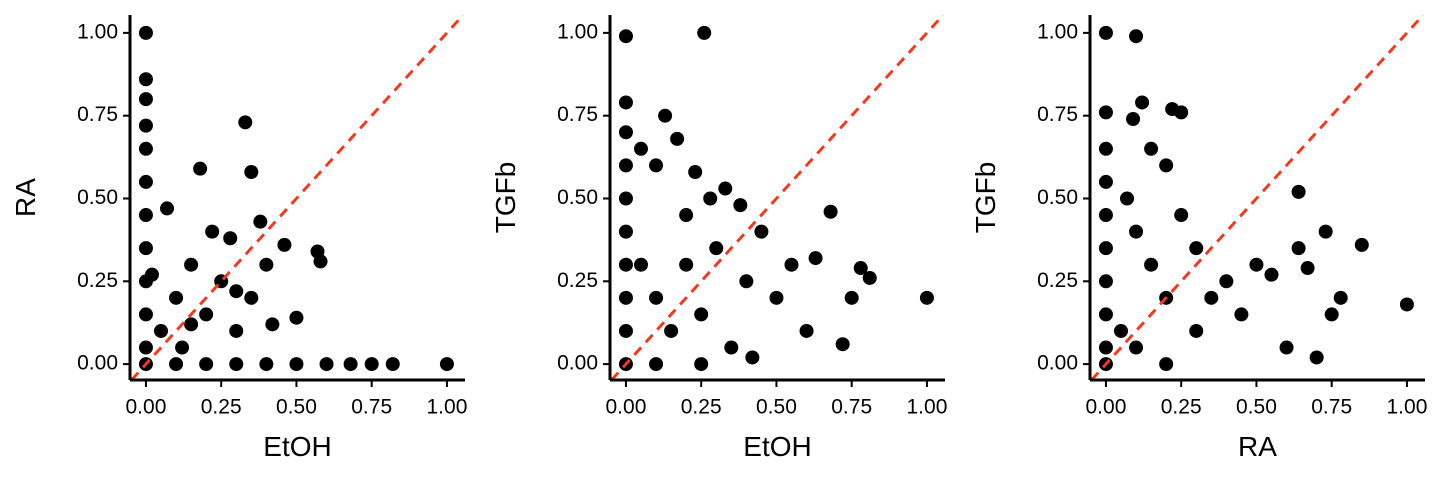  I want to click on x-axis-label: EtOH, so click(297, 446).